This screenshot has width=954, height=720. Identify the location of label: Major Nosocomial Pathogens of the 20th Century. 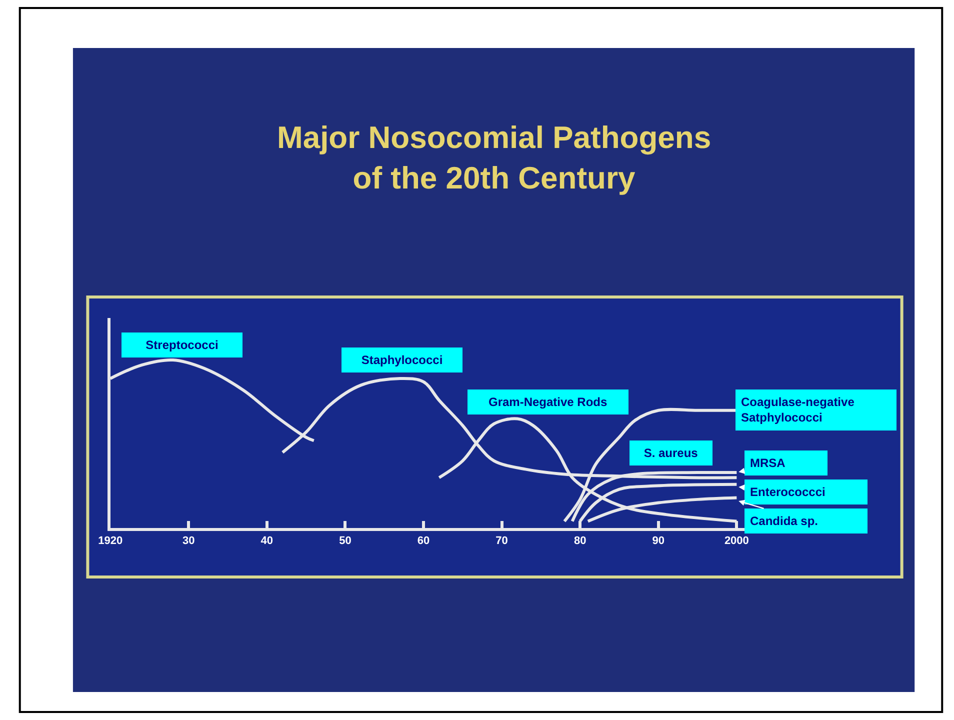
(494, 158).